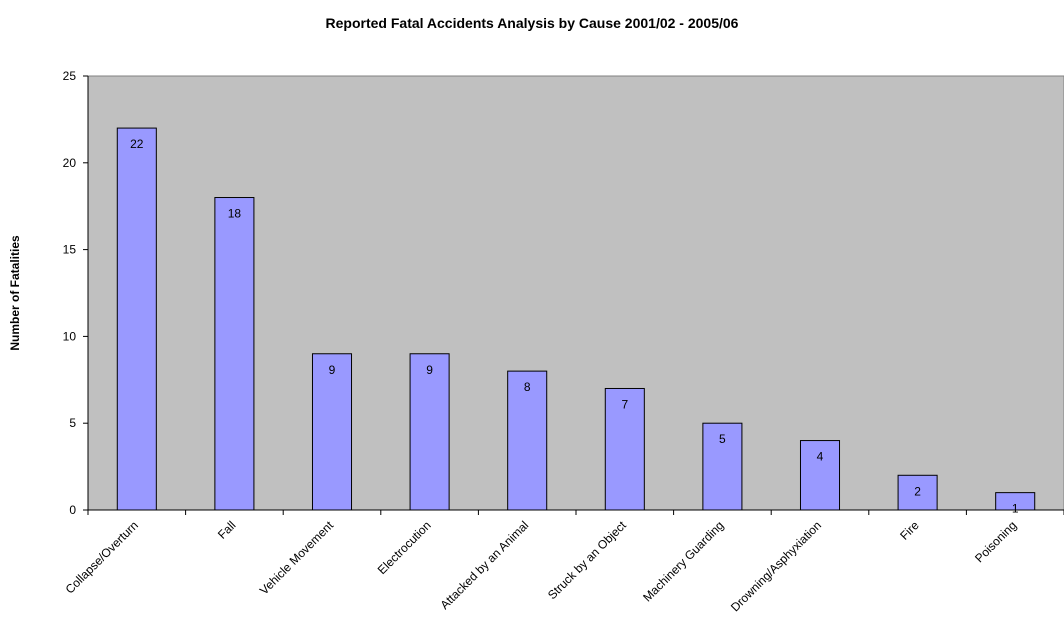  I want to click on data-label: 22, so click(137, 144).